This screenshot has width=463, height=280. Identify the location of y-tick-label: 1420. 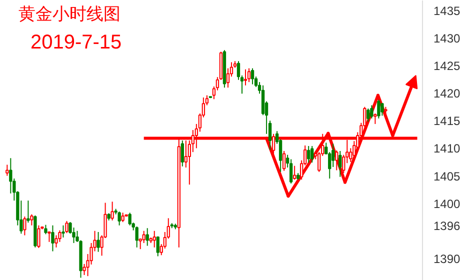
(447, 93).